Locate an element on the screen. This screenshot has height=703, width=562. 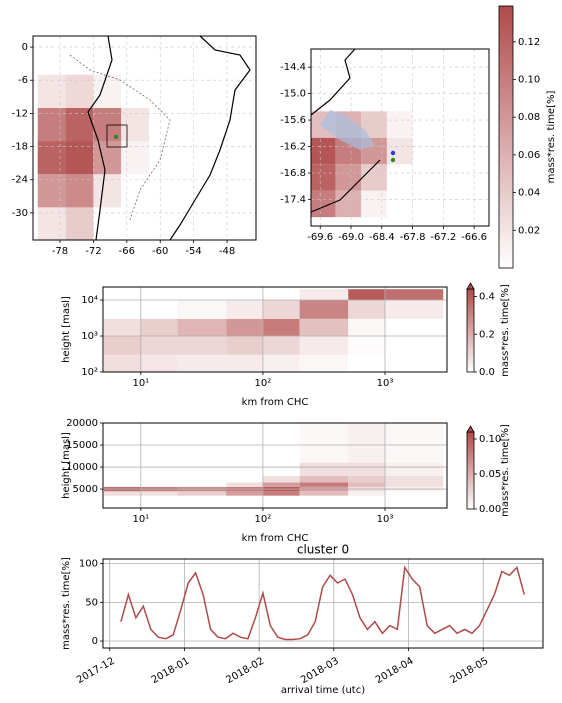
x-tick-label: -68.4 is located at coordinates (382, 237).